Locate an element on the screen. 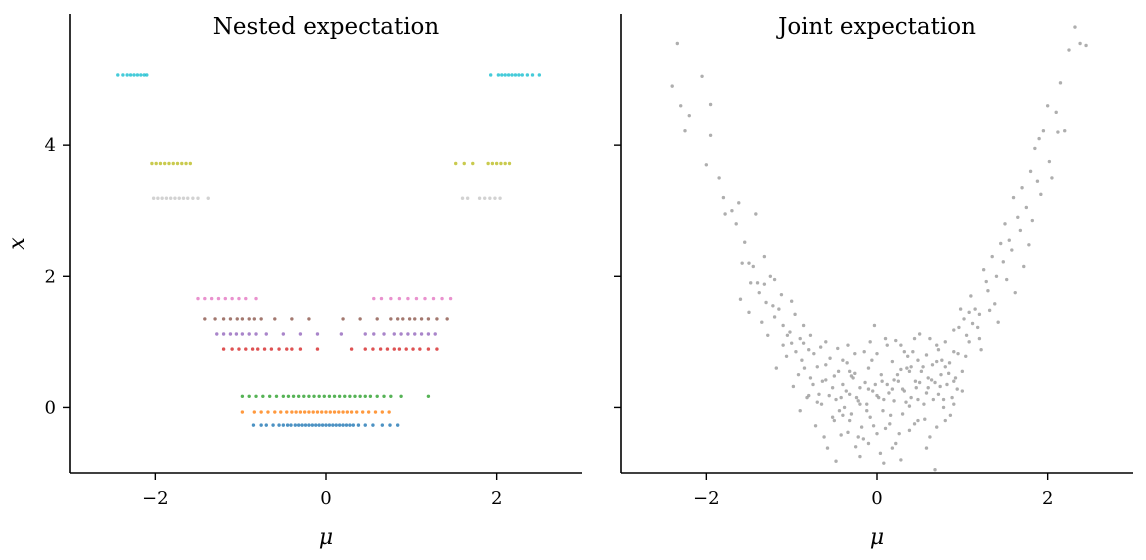  series-6-points is located at coordinates (324, 298).